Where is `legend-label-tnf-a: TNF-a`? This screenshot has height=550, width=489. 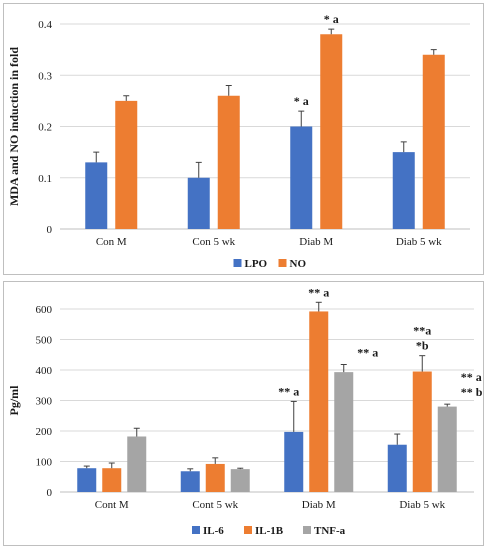 legend-label-tnf-a: TNF-a is located at coordinates (330, 531).